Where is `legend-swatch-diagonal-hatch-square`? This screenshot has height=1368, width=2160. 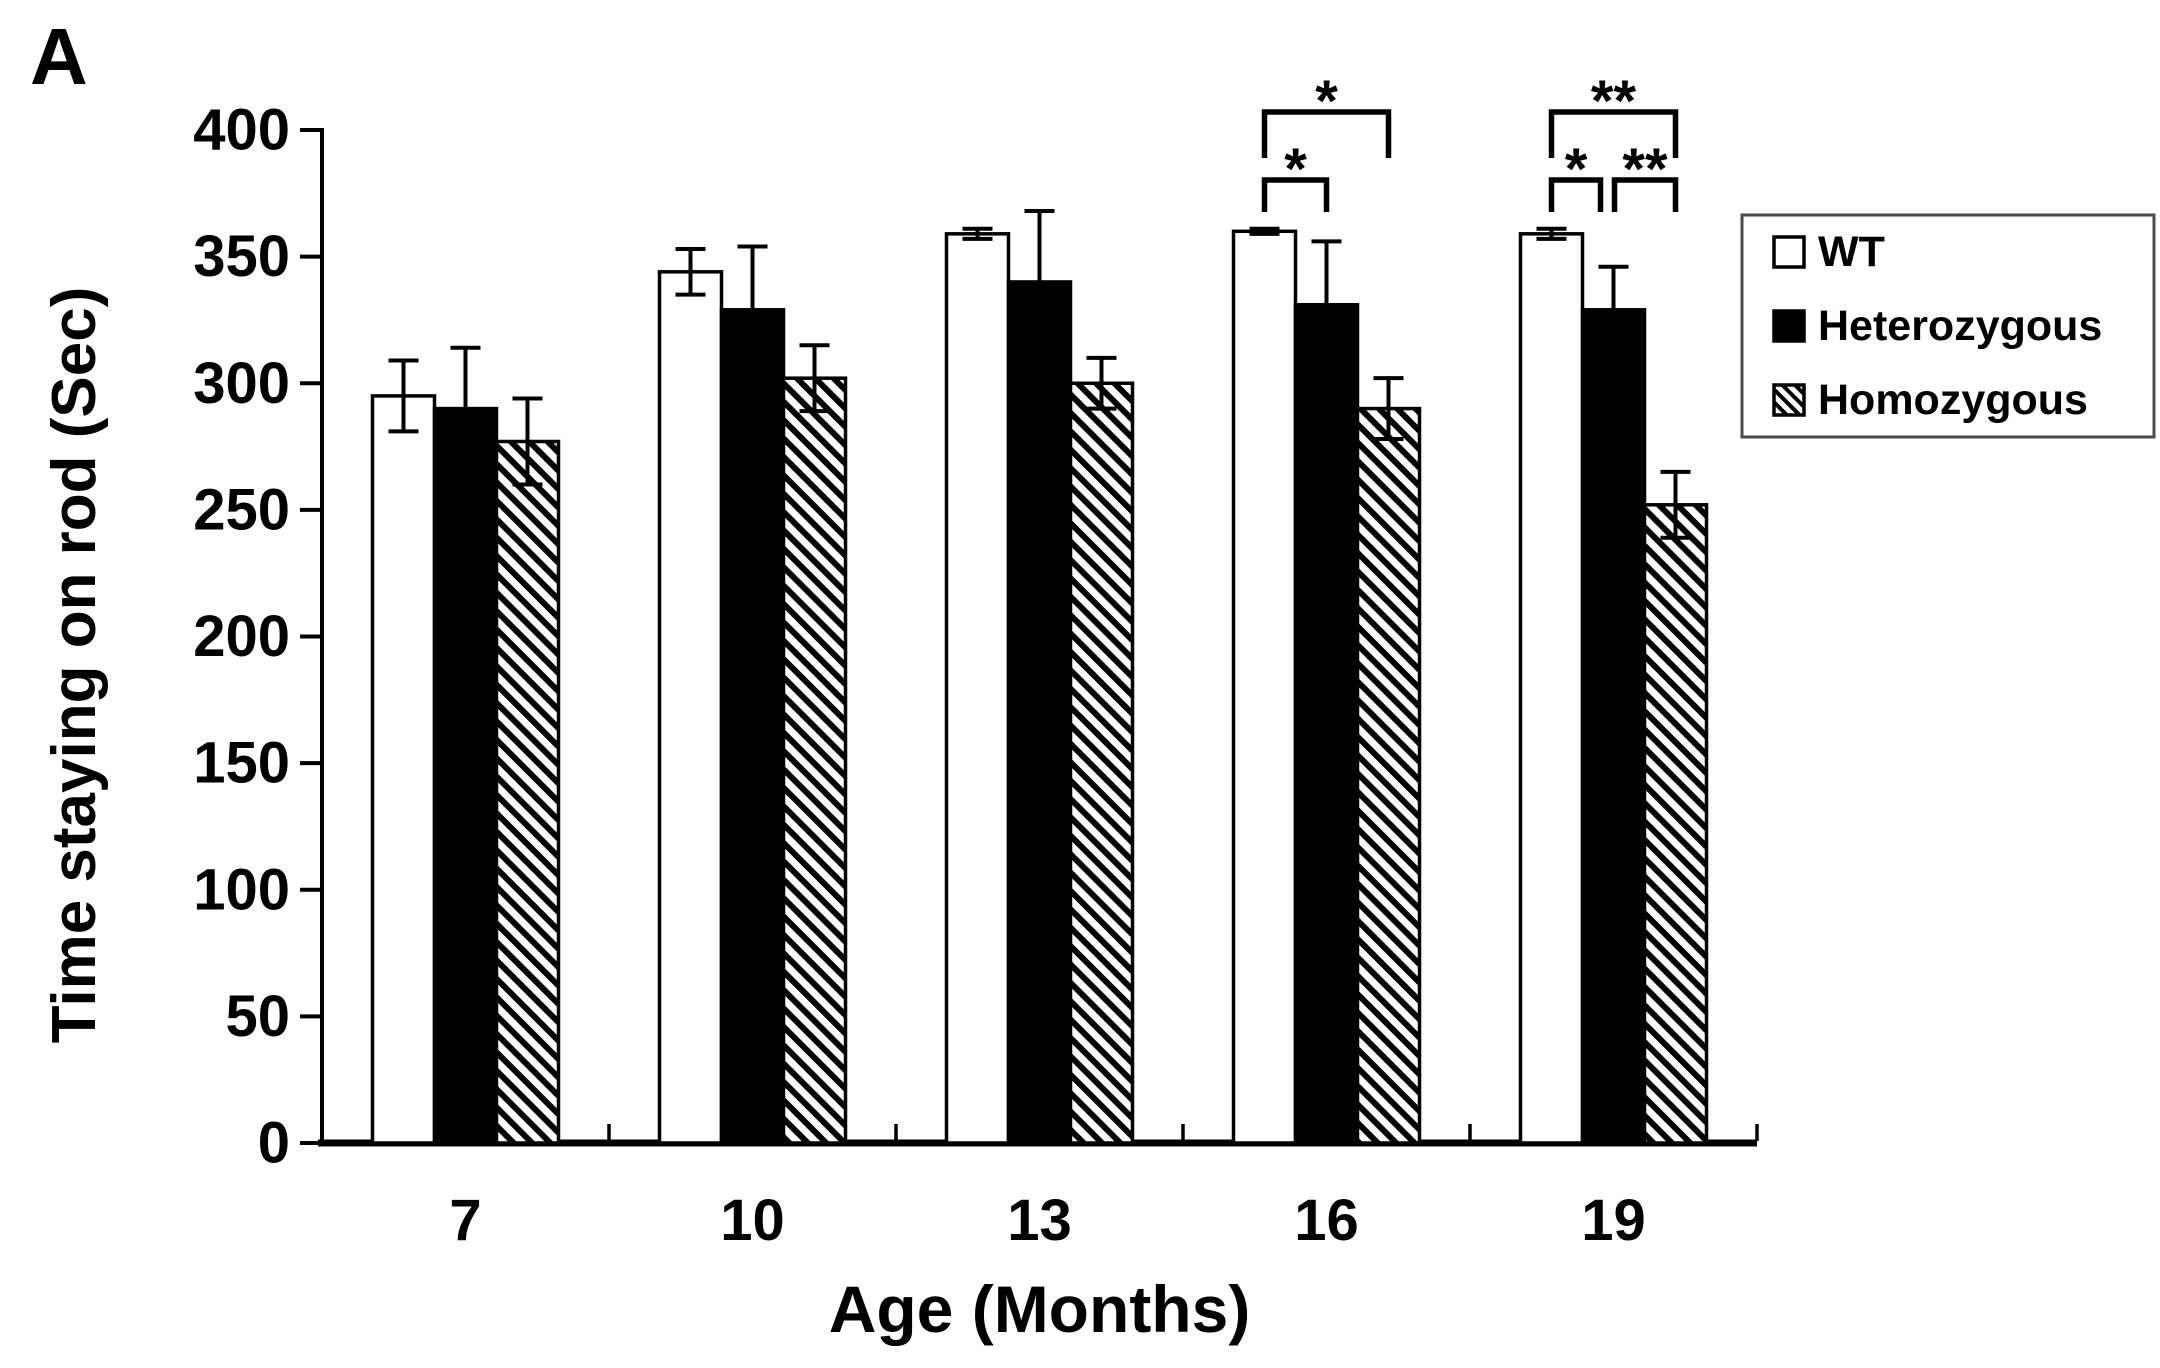 legend-swatch-diagonal-hatch-square is located at coordinates (1789, 400).